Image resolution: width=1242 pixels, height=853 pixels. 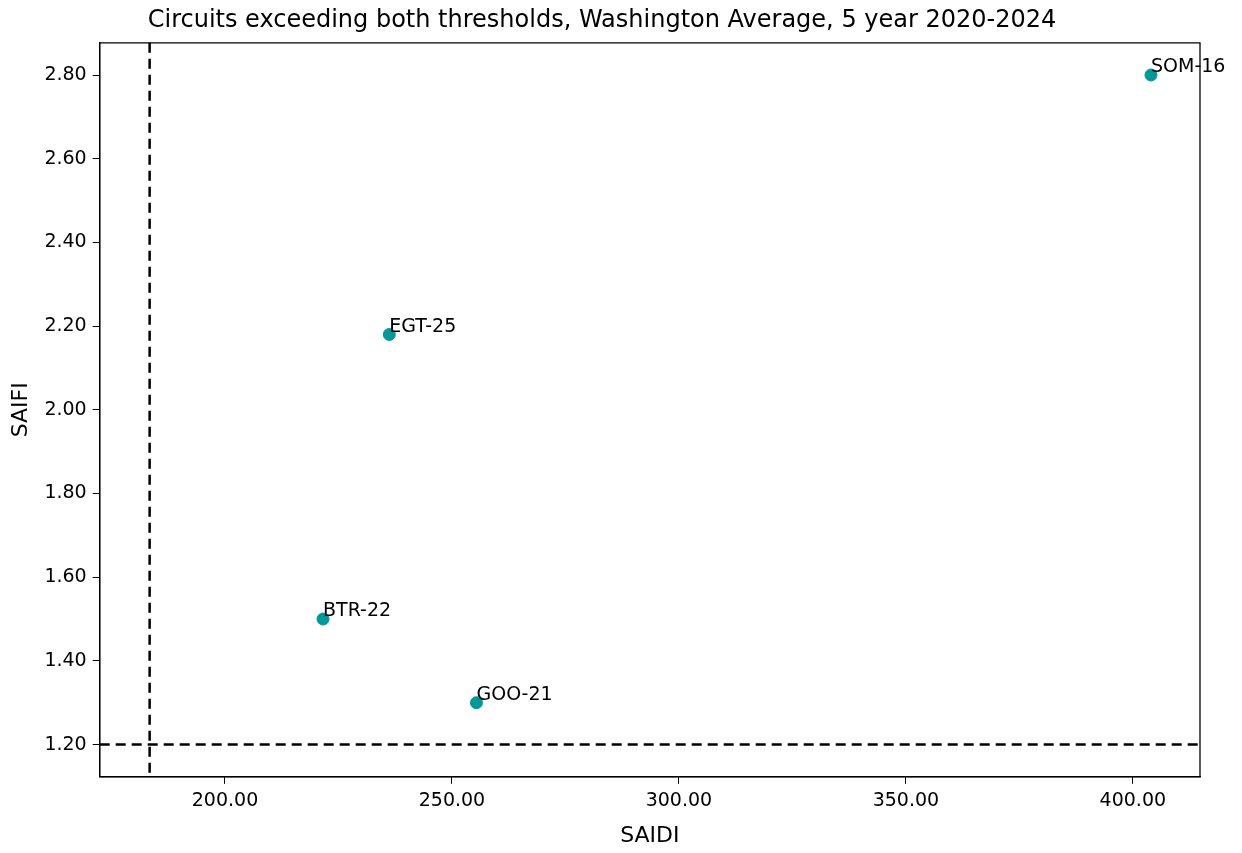 What do you see at coordinates (65, 240) in the screenshot?
I see `y-tick-label: 2.40` at bounding box center [65, 240].